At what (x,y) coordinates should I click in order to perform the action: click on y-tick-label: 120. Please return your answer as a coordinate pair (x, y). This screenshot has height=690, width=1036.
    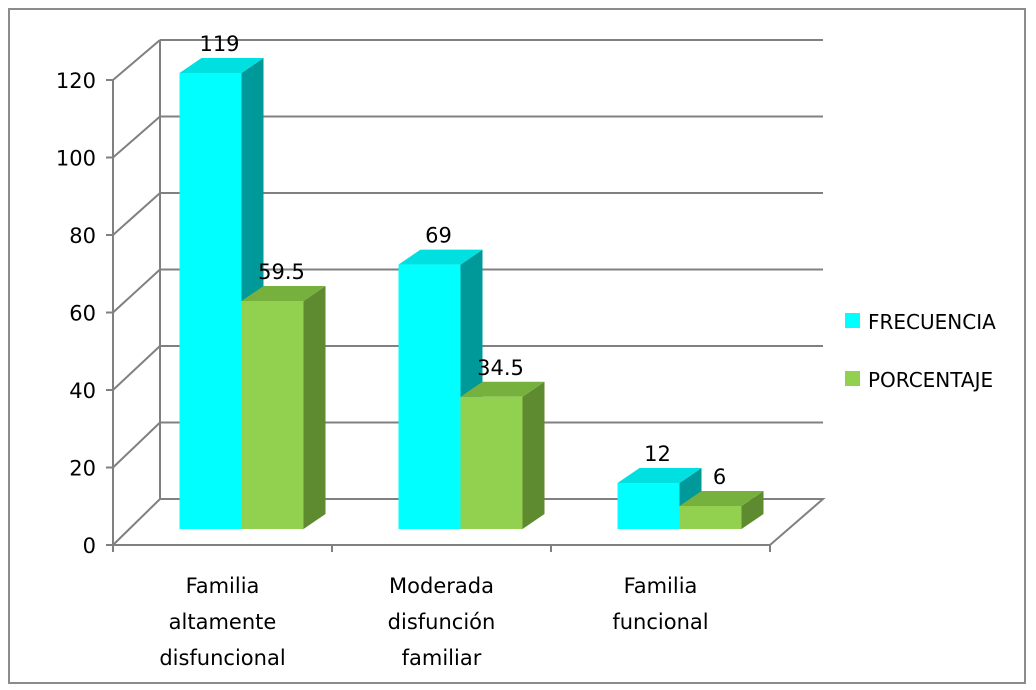
    Looking at the image, I should click on (76, 81).